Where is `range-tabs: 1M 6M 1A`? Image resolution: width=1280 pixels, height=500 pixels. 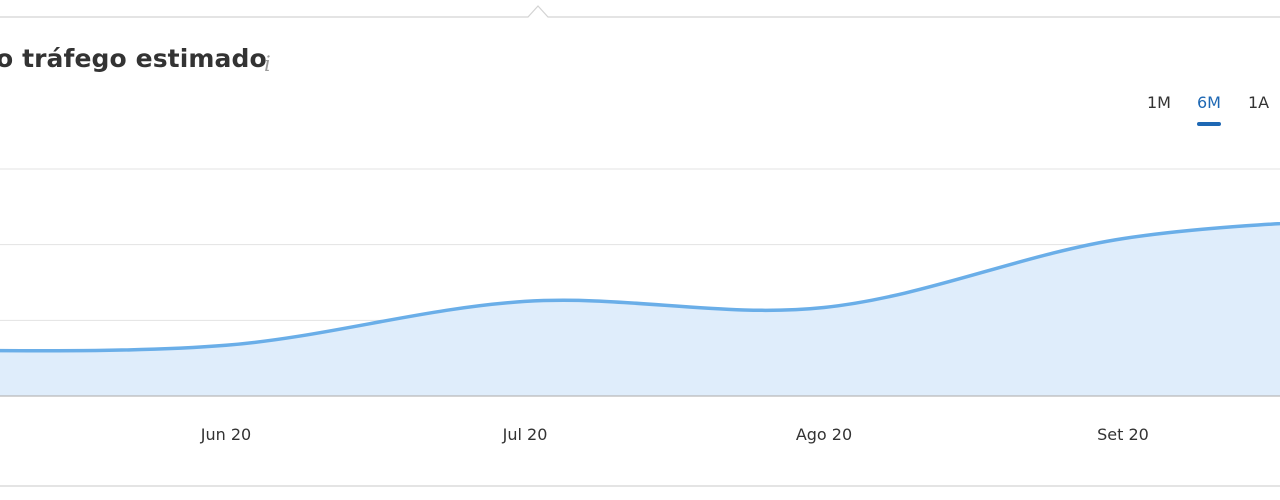
range-tabs: 1M 6M 1A is located at coordinates (640, 113).